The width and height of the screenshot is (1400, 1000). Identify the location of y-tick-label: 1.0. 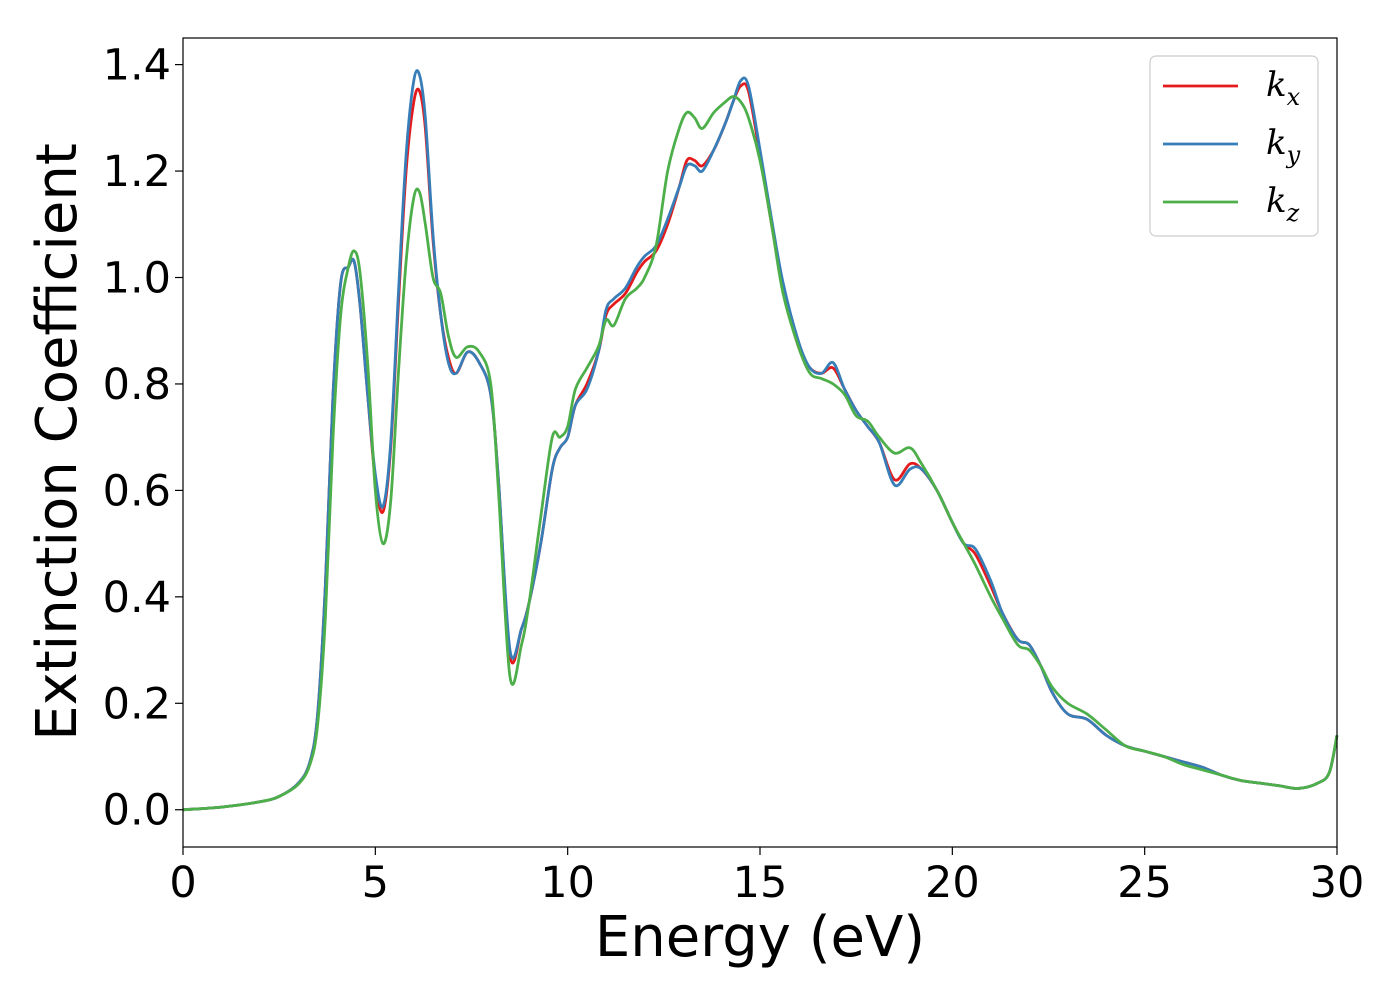
(137, 279).